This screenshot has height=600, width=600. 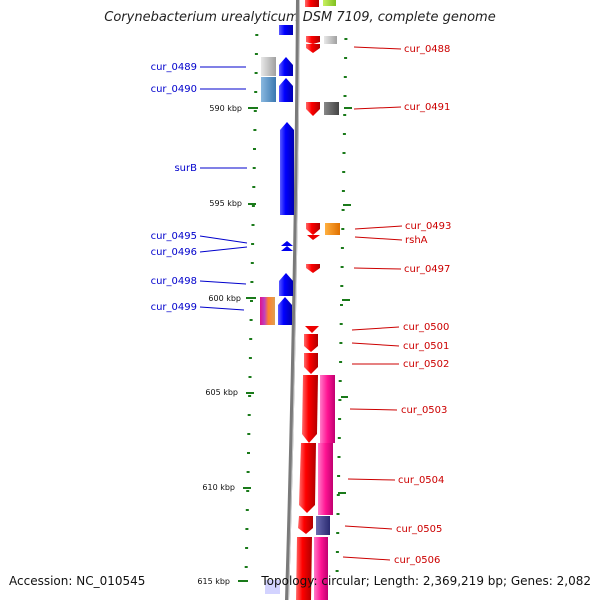 What do you see at coordinates (174, 252) in the screenshot?
I see `gene-label: cur_0496` at bounding box center [174, 252].